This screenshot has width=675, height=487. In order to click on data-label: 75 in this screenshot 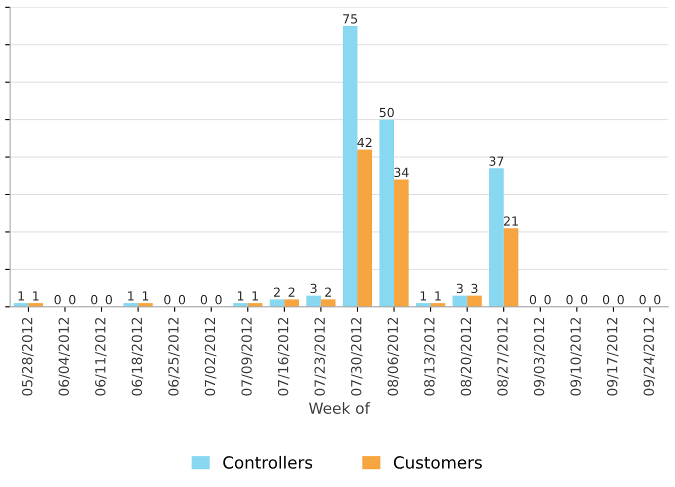, I will do `click(350, 19)`.